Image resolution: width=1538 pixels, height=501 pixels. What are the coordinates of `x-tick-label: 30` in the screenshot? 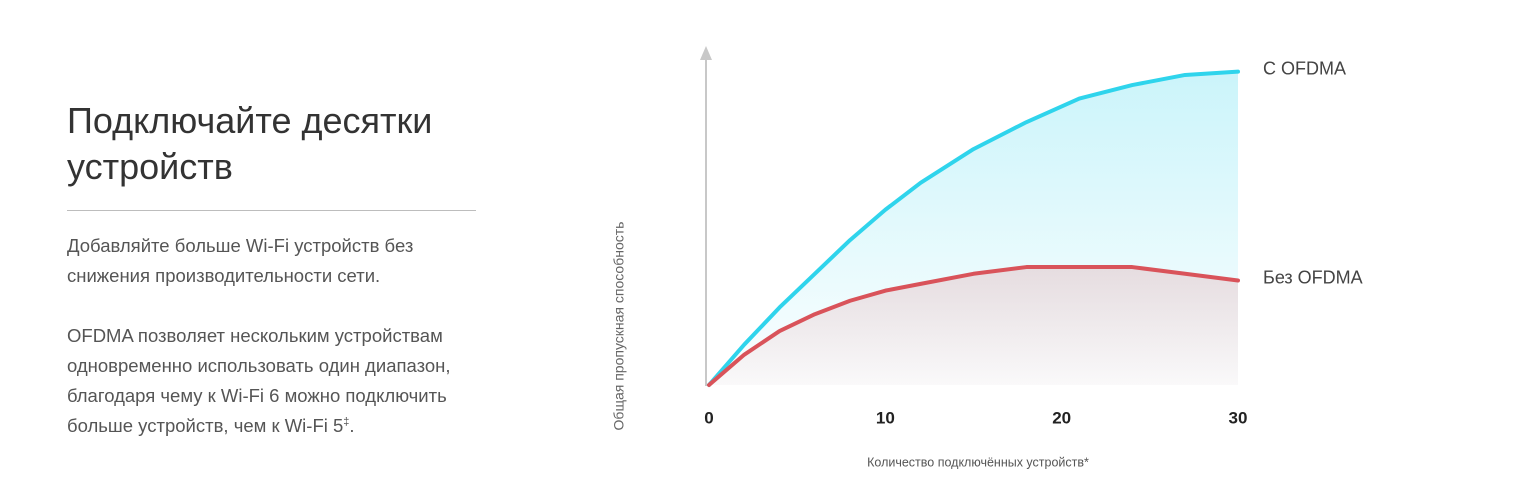 It's located at (1238, 417).